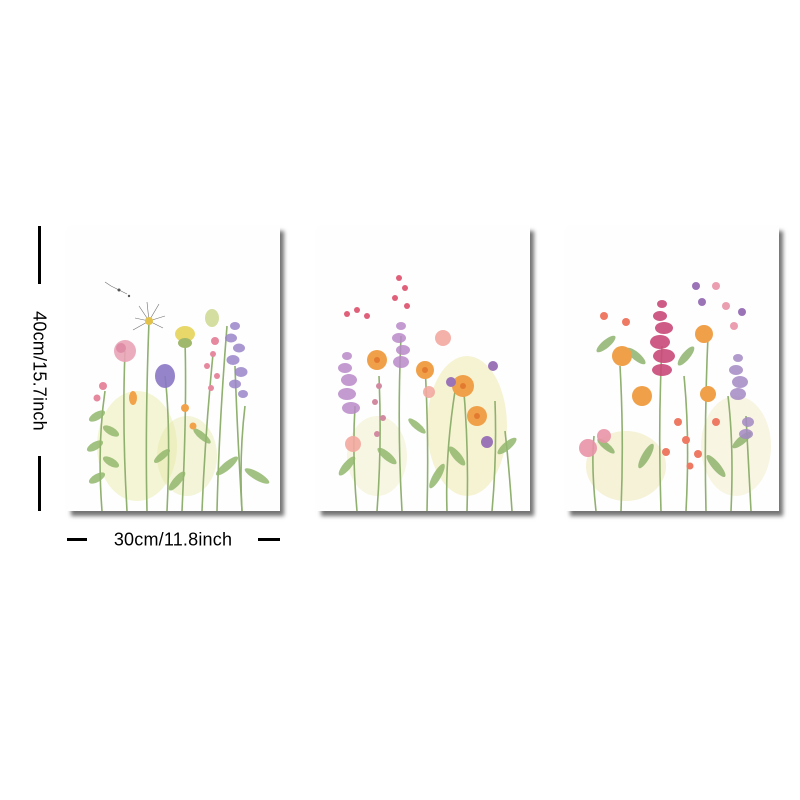  Describe the element at coordinates (427, 393) in the screenshot. I see `watercolor-wildflowers-middle` at that location.